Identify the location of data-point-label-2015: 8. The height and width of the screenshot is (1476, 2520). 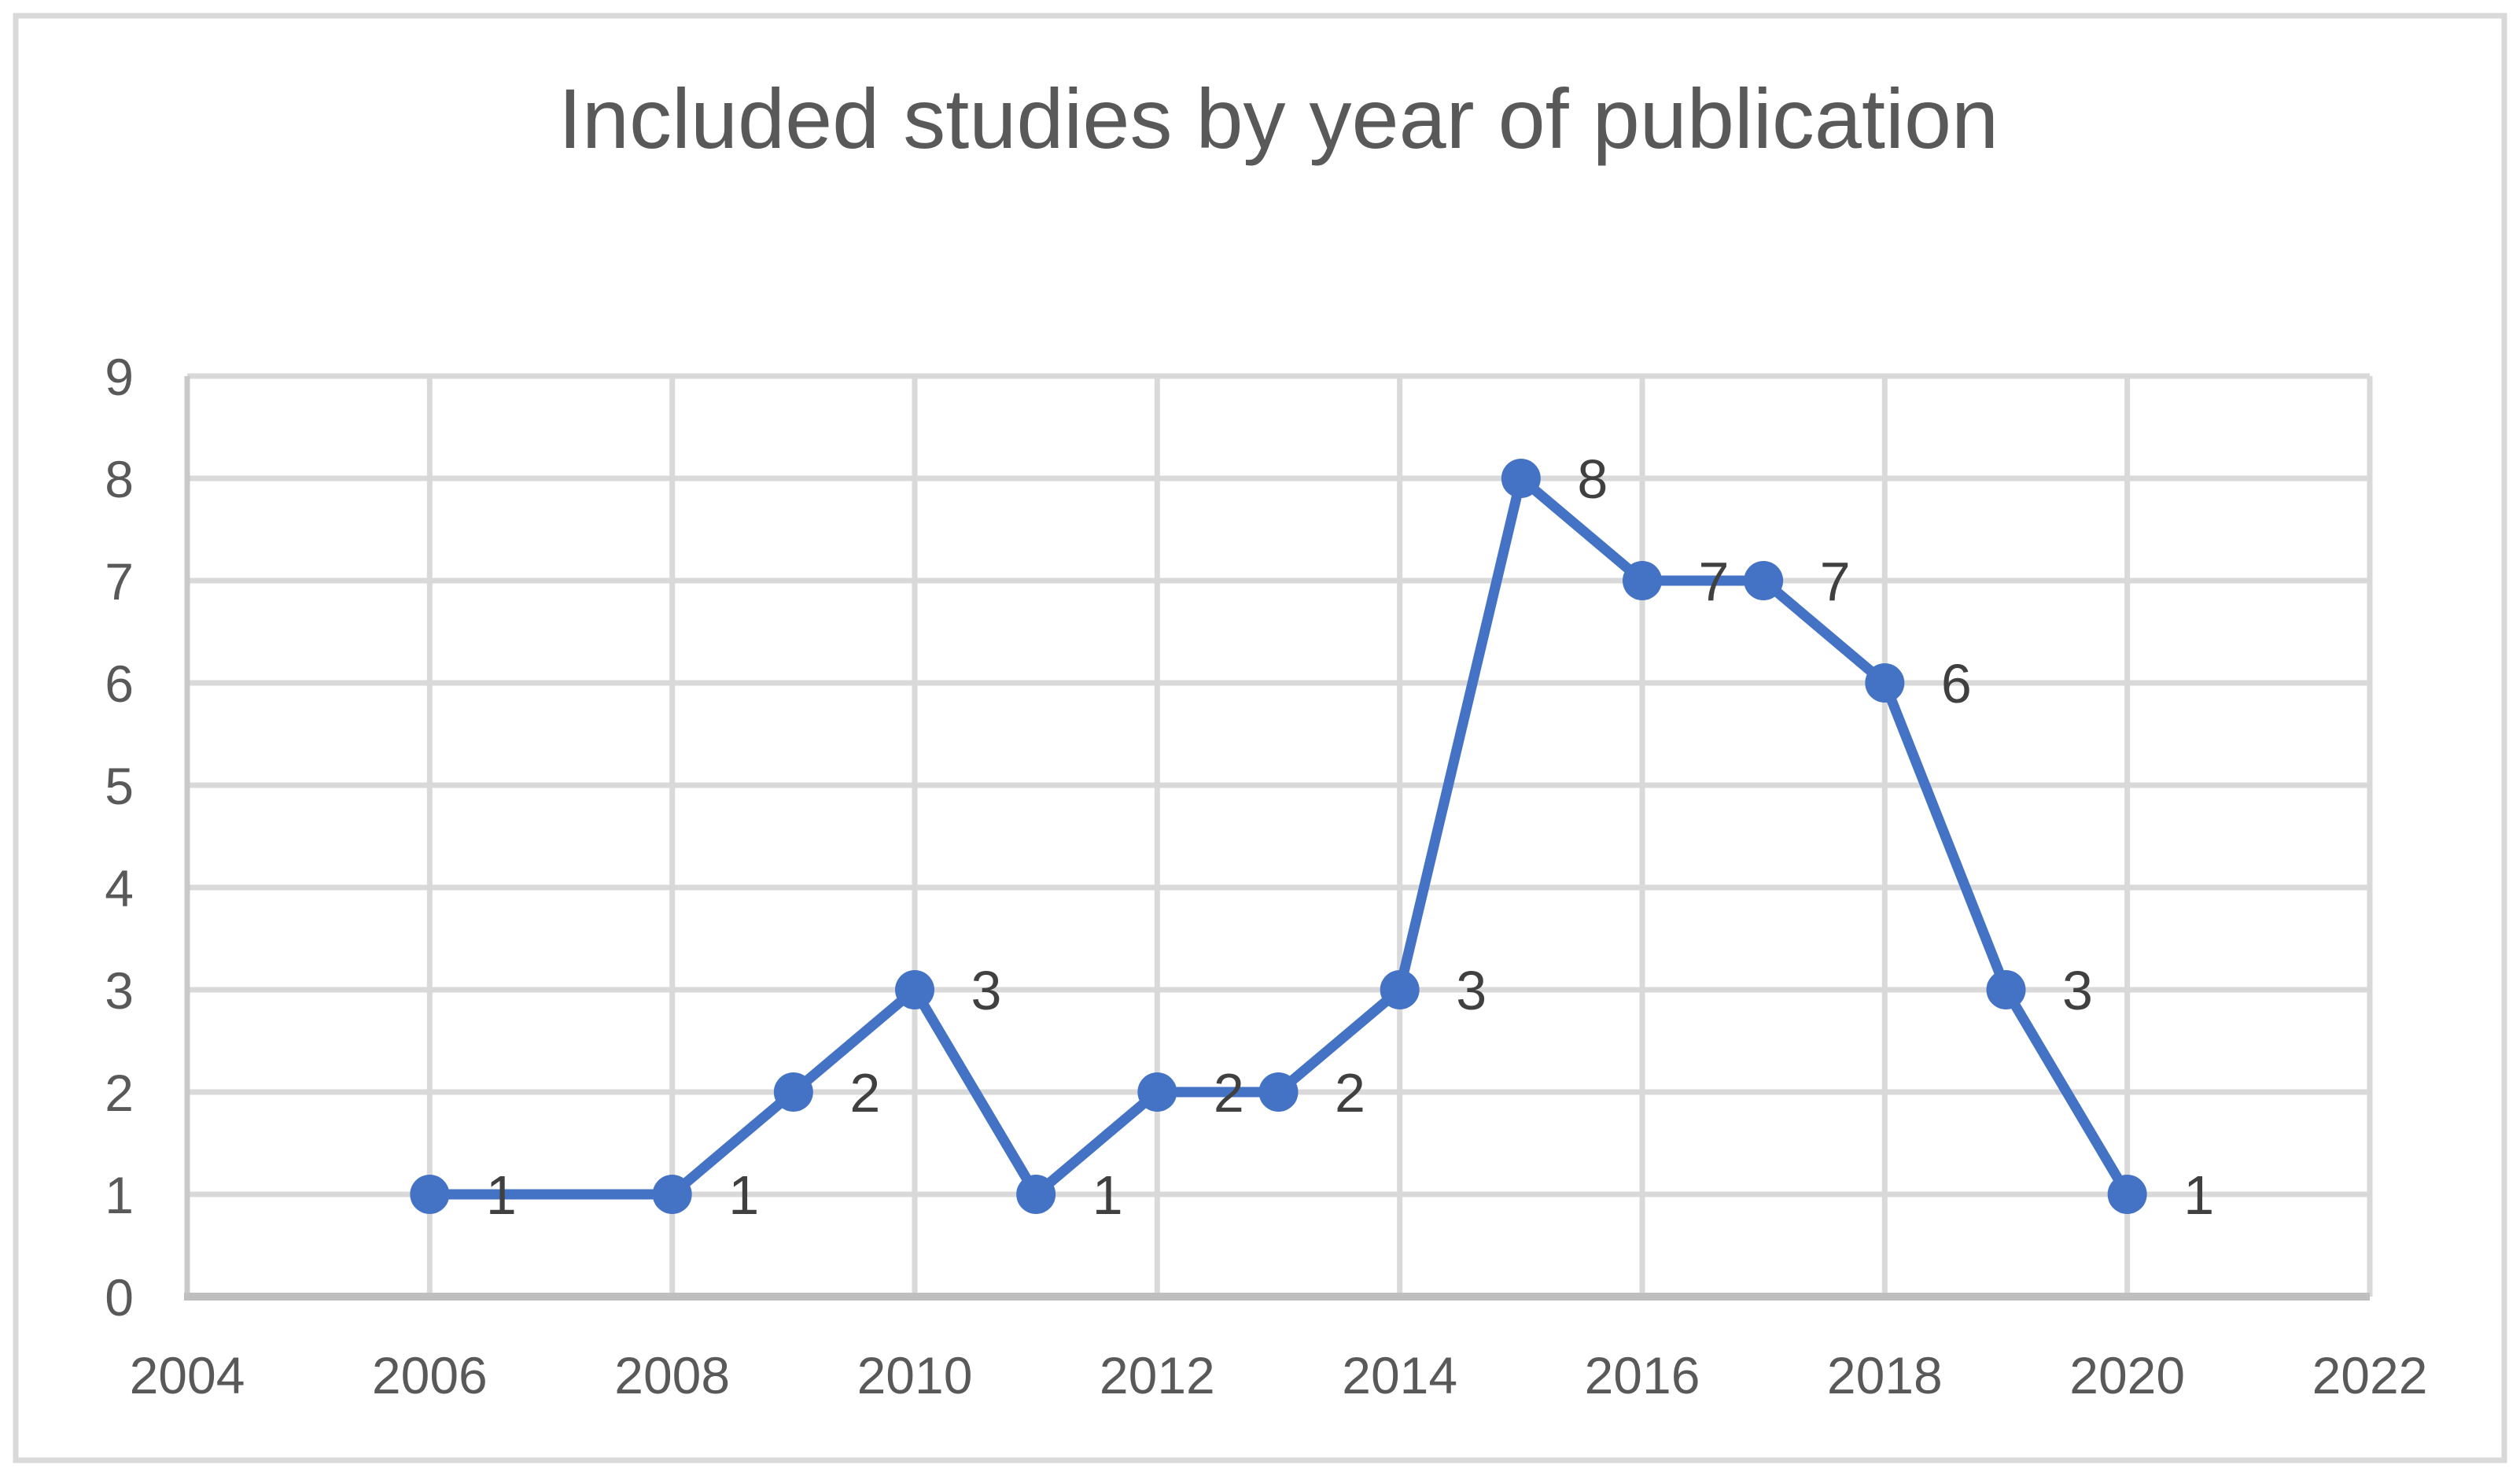
(1592, 479).